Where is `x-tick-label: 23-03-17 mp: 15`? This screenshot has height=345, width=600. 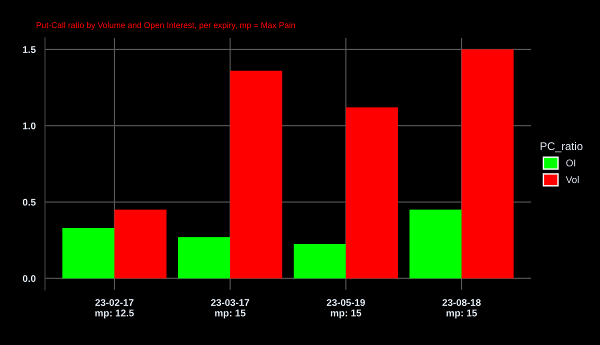
x-tick-label: 23-03-17 mp: 15 is located at coordinates (230, 308).